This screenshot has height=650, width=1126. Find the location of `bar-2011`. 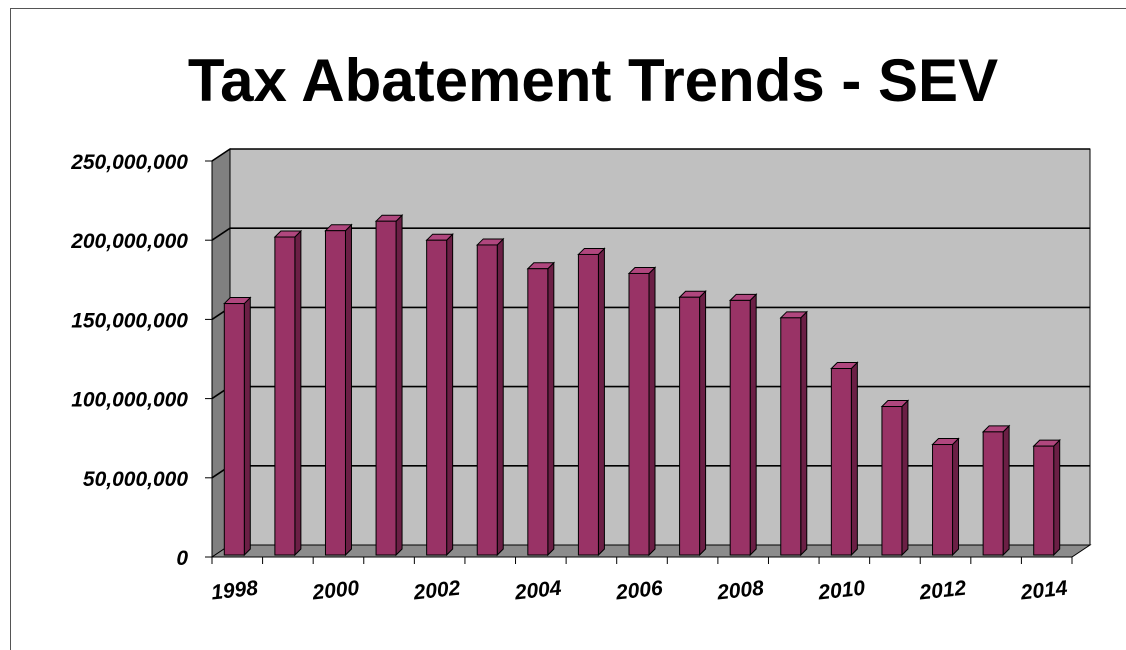

bar-2011 is located at coordinates (895, 478).